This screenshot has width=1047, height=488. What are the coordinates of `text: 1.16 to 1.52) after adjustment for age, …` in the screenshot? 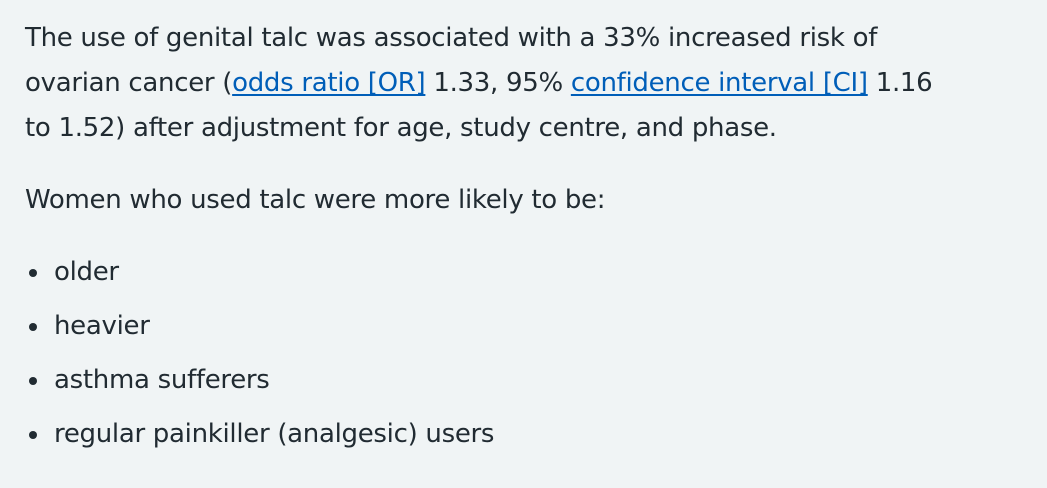 It's located at (479, 105).